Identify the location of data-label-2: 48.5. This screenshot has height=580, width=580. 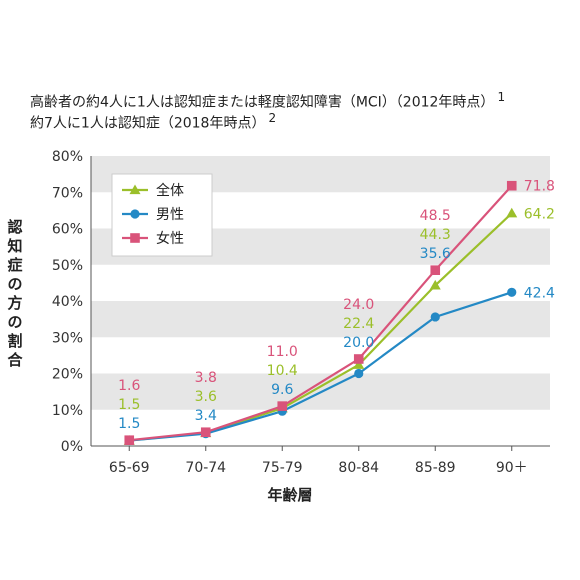
(435, 216).